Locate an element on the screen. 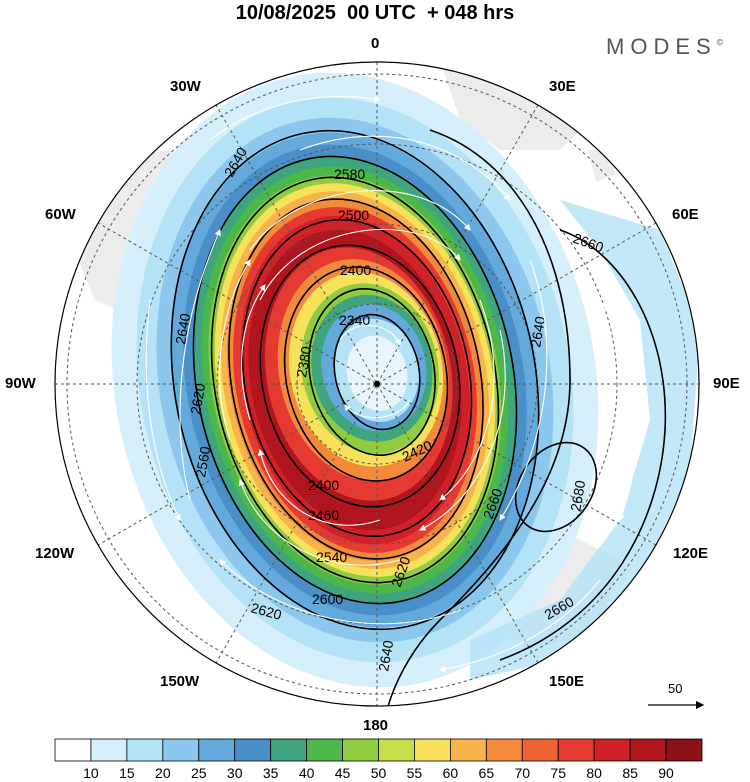 This screenshot has width=750, height=782. colorbar-label: 55 is located at coordinates (415, 773).